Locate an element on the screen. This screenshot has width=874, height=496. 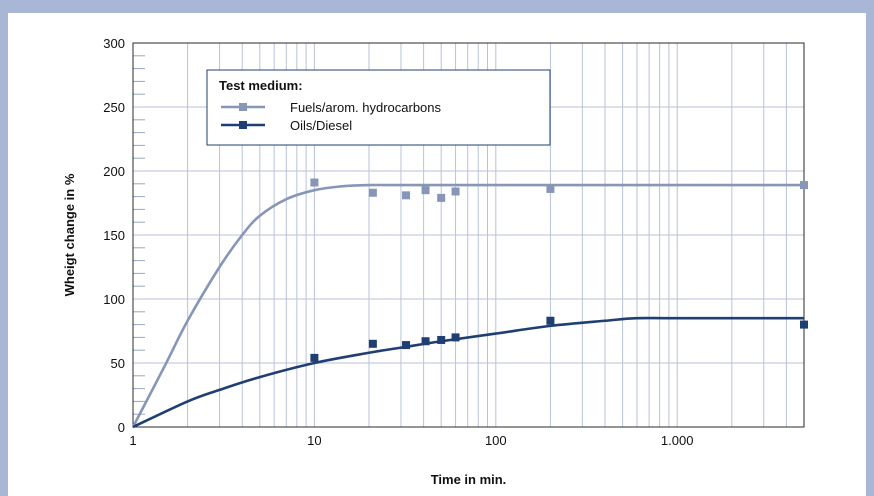
y-tick-label: 100 is located at coordinates (114, 299).